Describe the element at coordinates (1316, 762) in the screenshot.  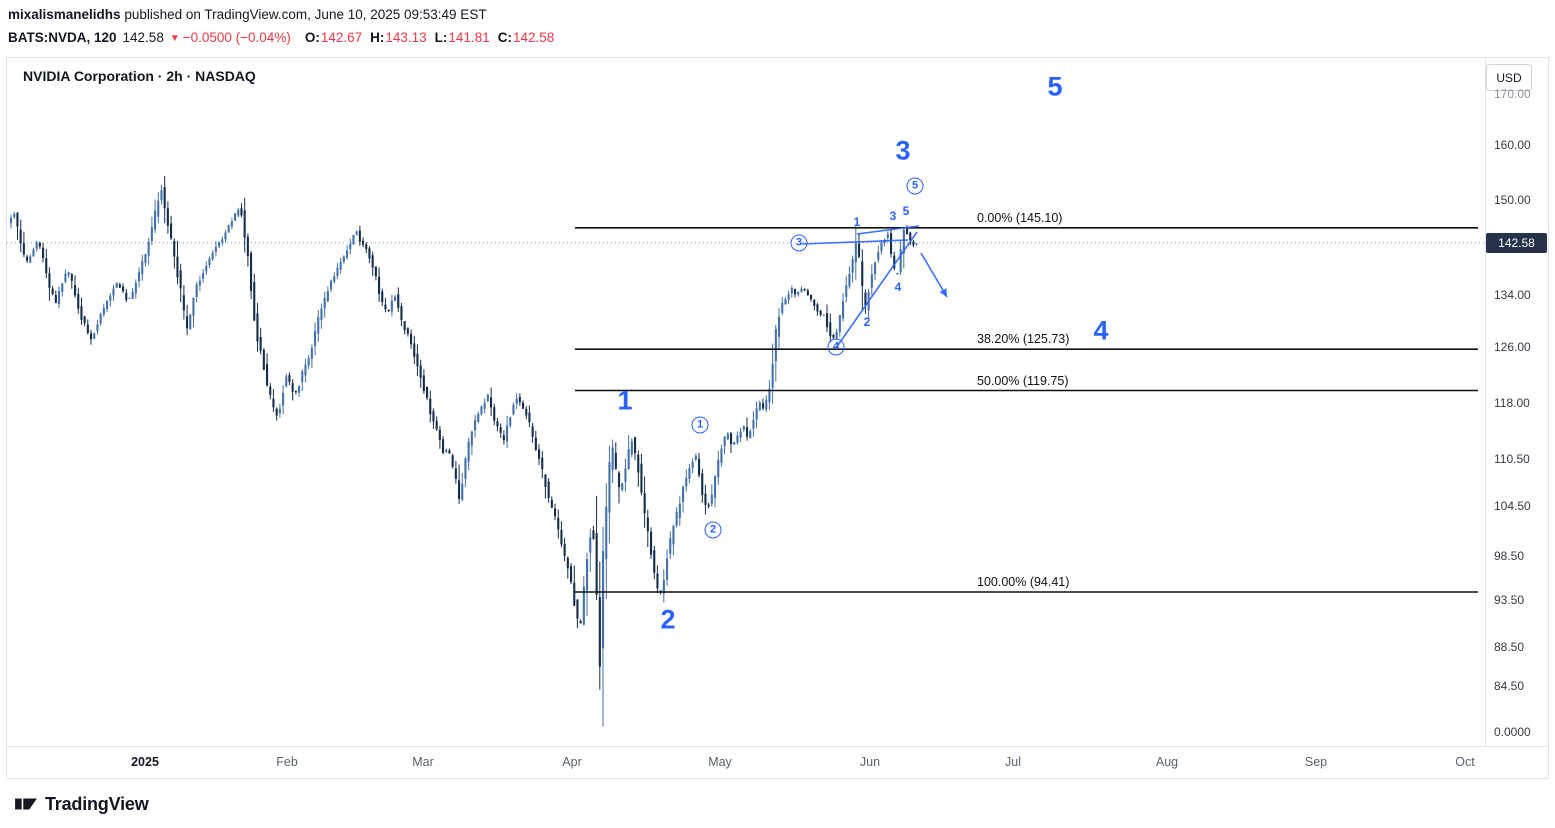
I see `time-axis-label: Sep` at that location.